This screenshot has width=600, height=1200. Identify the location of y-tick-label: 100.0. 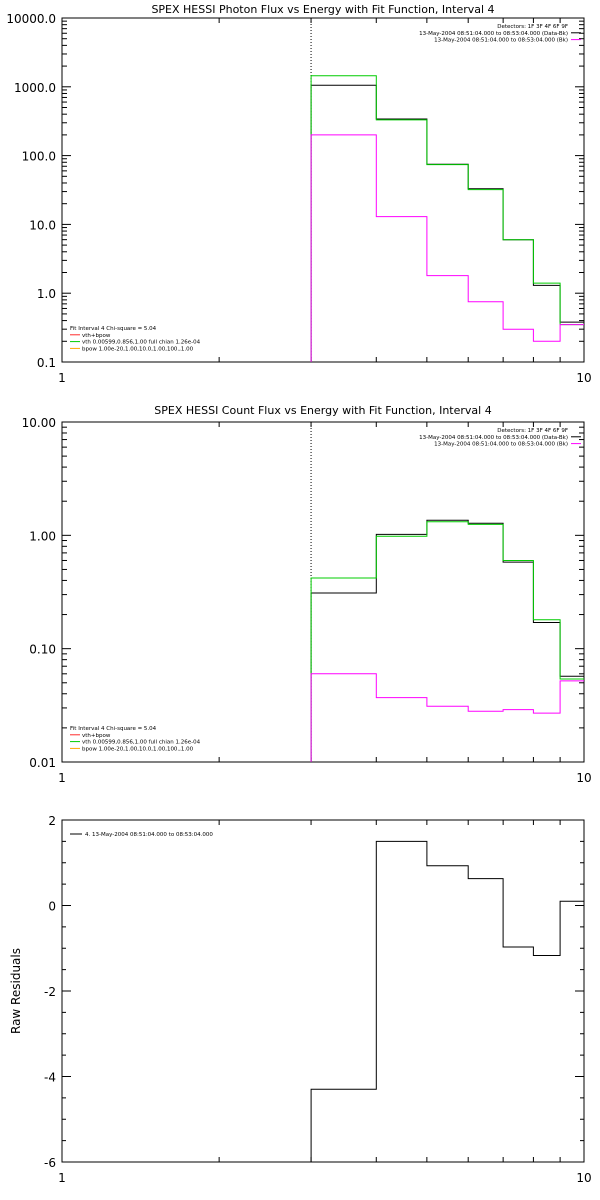
(39, 157).